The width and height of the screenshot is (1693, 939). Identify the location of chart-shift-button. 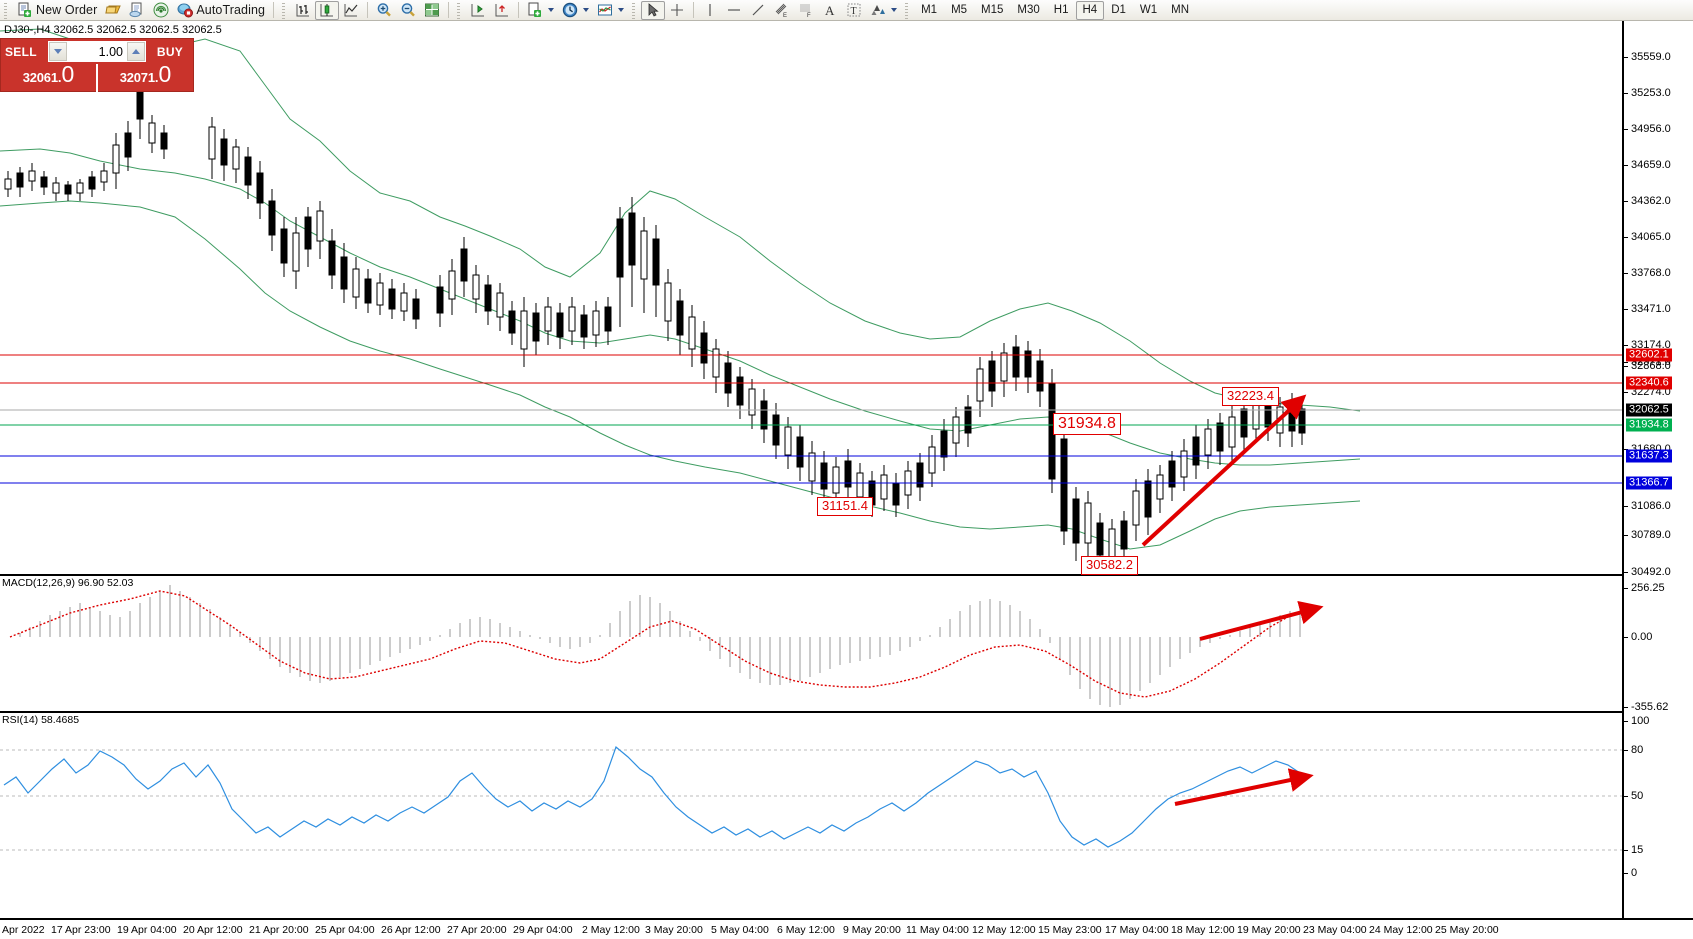
(478, 10).